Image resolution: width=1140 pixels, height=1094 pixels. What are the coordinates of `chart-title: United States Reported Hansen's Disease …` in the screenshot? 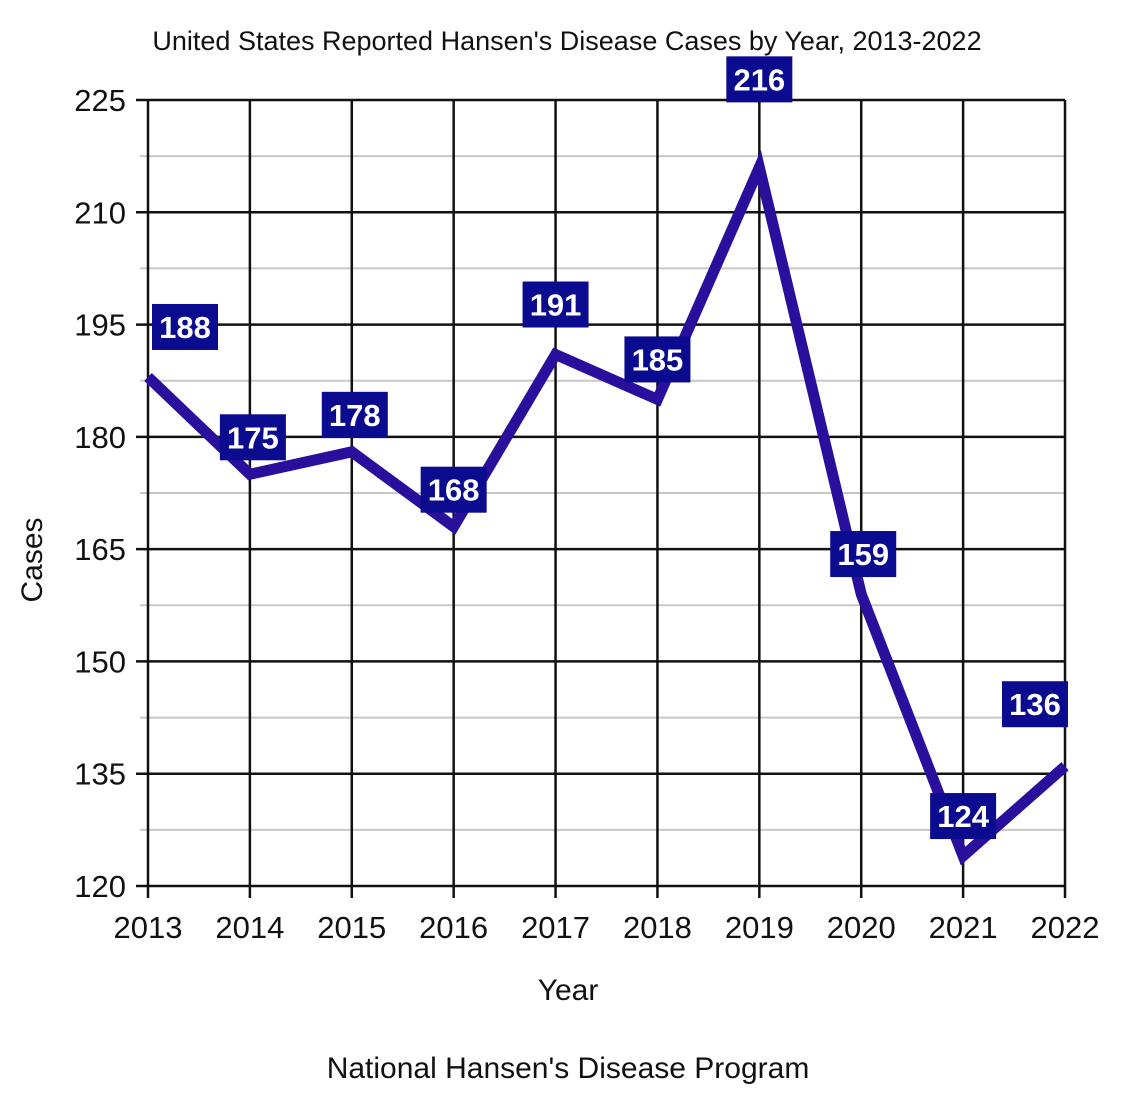 It's located at (566, 41).